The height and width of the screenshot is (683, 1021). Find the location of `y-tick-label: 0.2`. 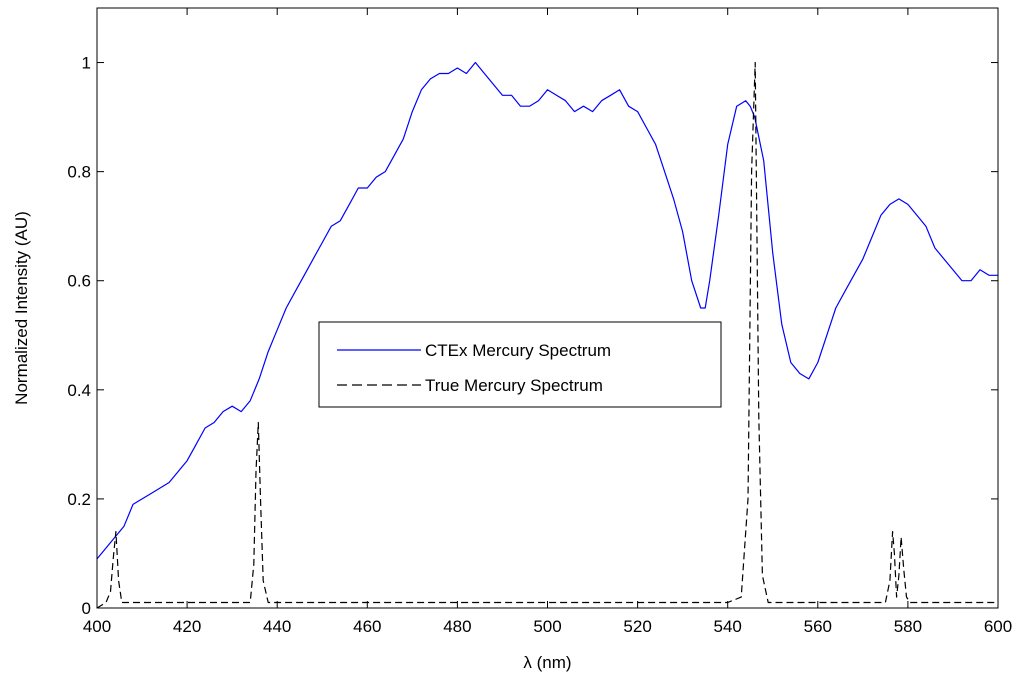

y-tick-label: 0.2 is located at coordinates (79, 499).